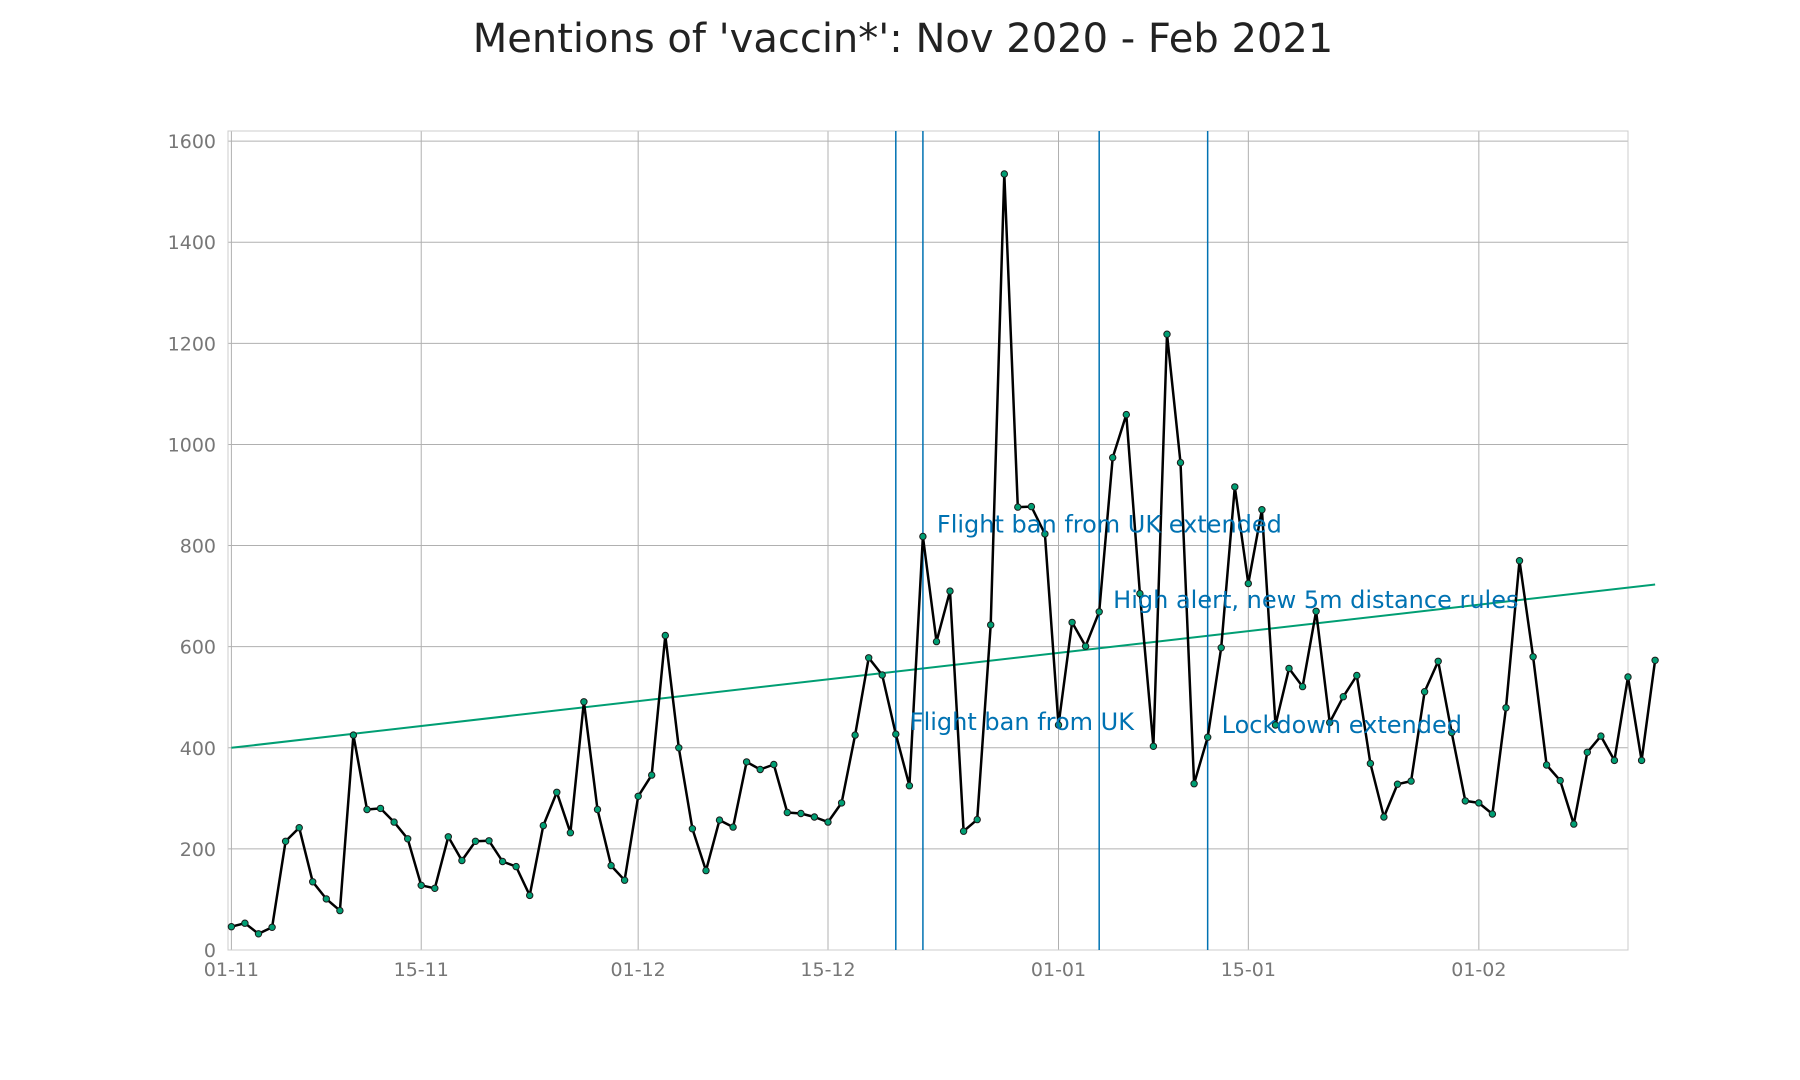  I want to click on x-tick-label: 01-02, so click(1478, 970).